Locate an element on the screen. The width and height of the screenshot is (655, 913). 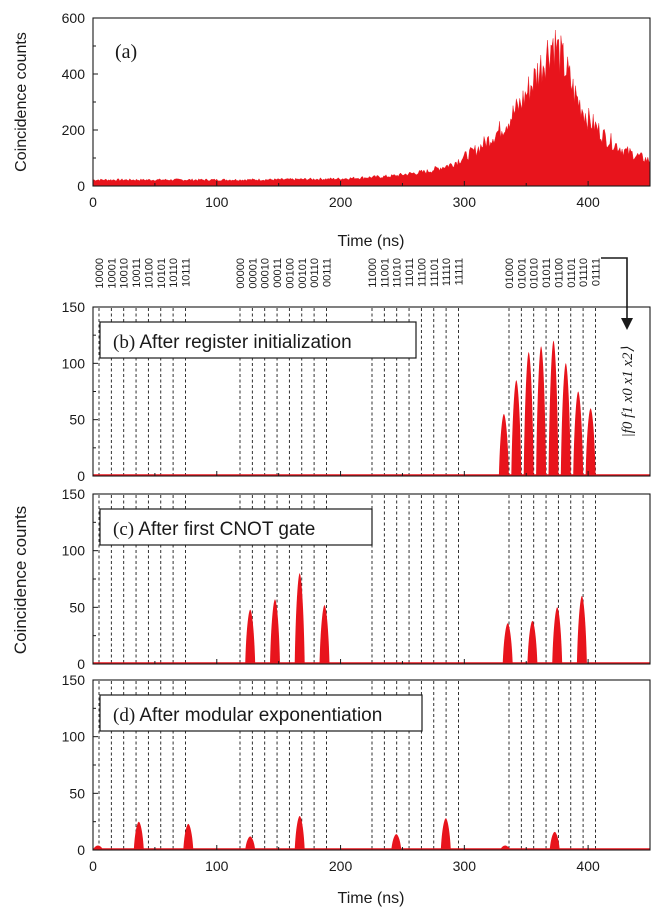
y-tick-label-a: 0 is located at coordinates (81, 186).